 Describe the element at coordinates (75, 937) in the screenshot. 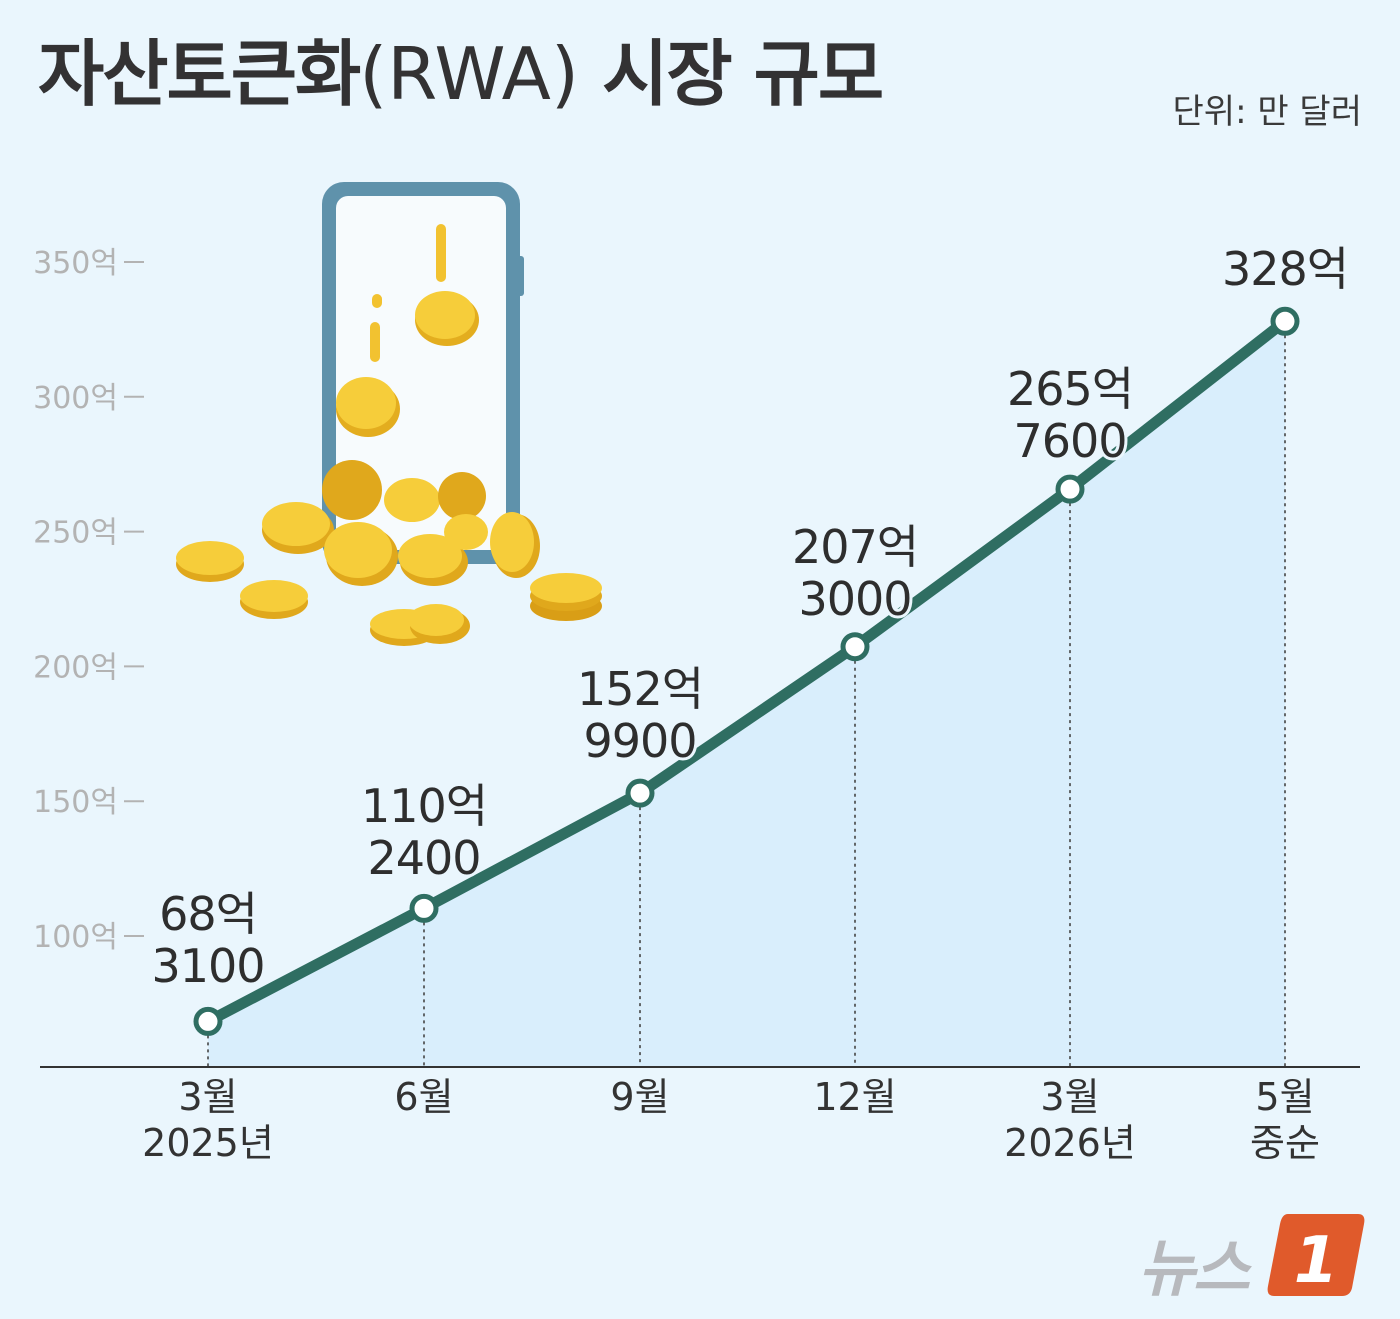

I see `y-tick-label: 100억` at that location.